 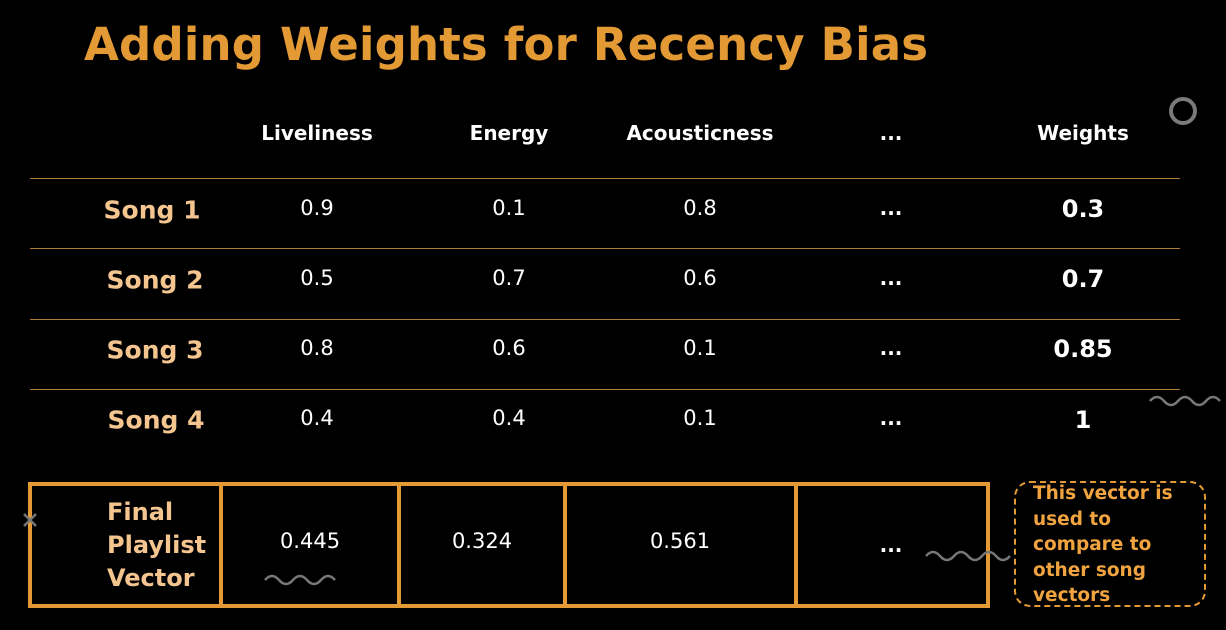 I want to click on final-label-line: Playlist, so click(x=157, y=545).